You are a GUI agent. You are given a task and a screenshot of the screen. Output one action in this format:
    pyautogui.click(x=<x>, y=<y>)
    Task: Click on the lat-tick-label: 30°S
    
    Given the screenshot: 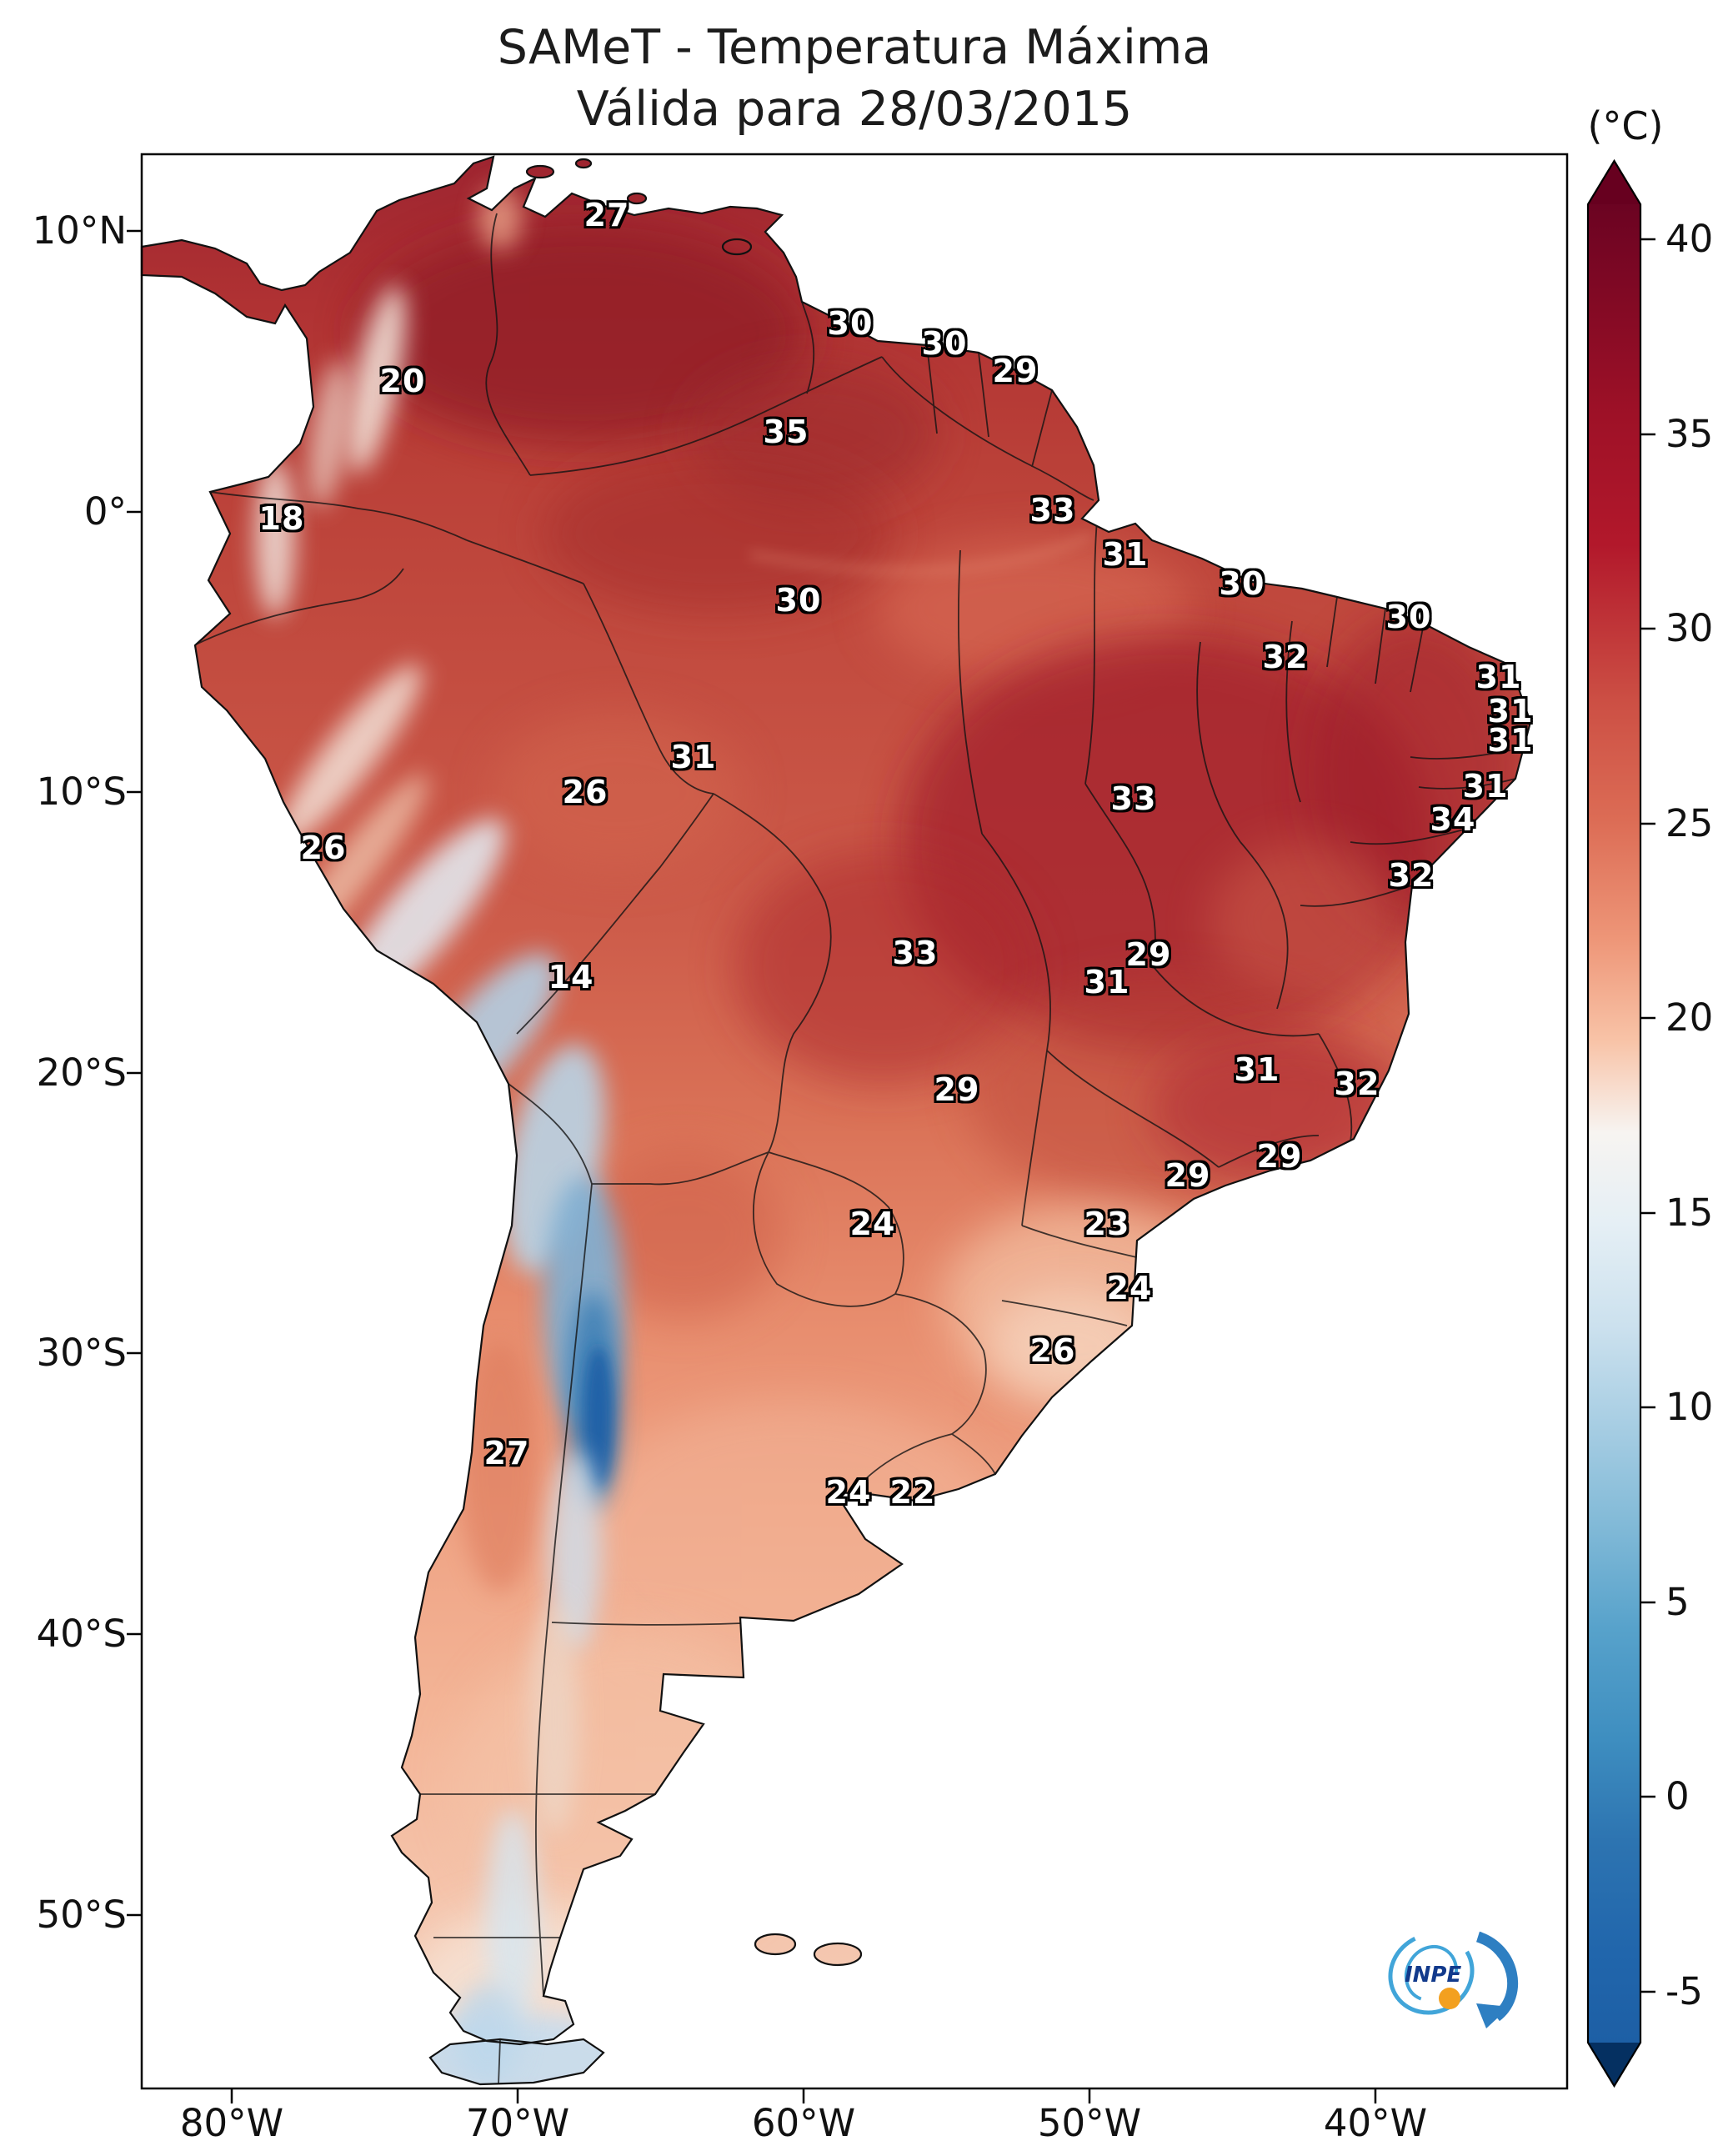 What is the action you would take?
    pyautogui.click(x=81, y=1353)
    